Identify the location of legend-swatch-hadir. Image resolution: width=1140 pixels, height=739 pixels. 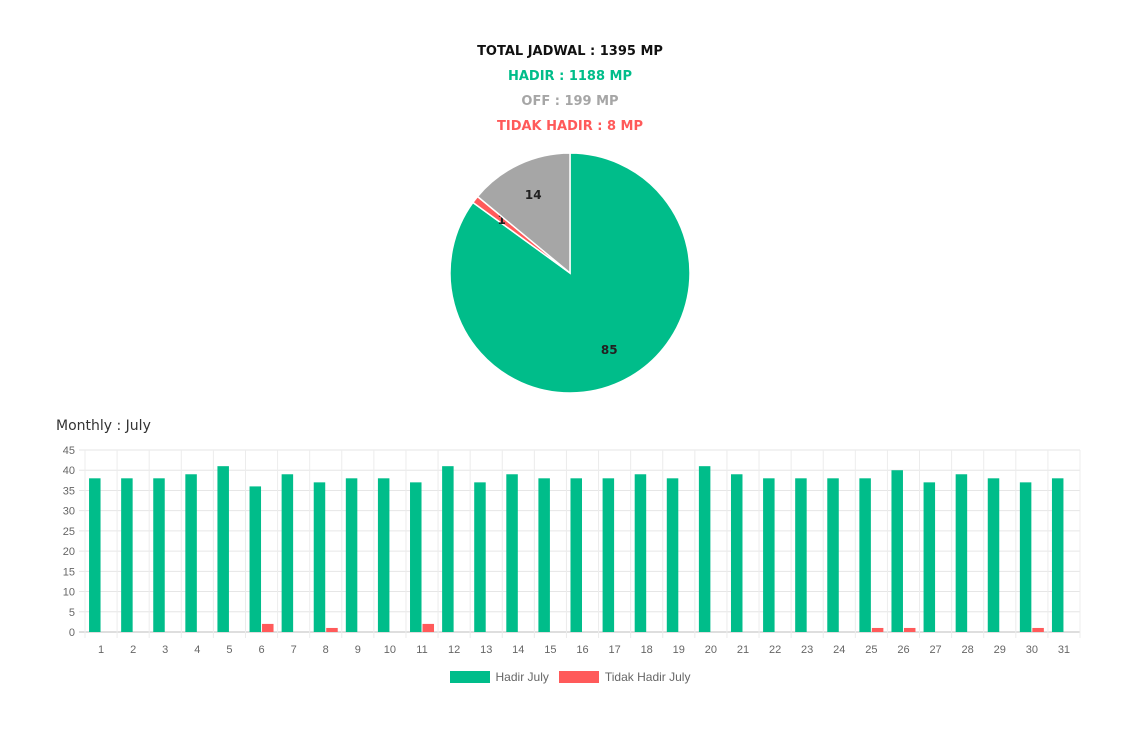
(469, 677).